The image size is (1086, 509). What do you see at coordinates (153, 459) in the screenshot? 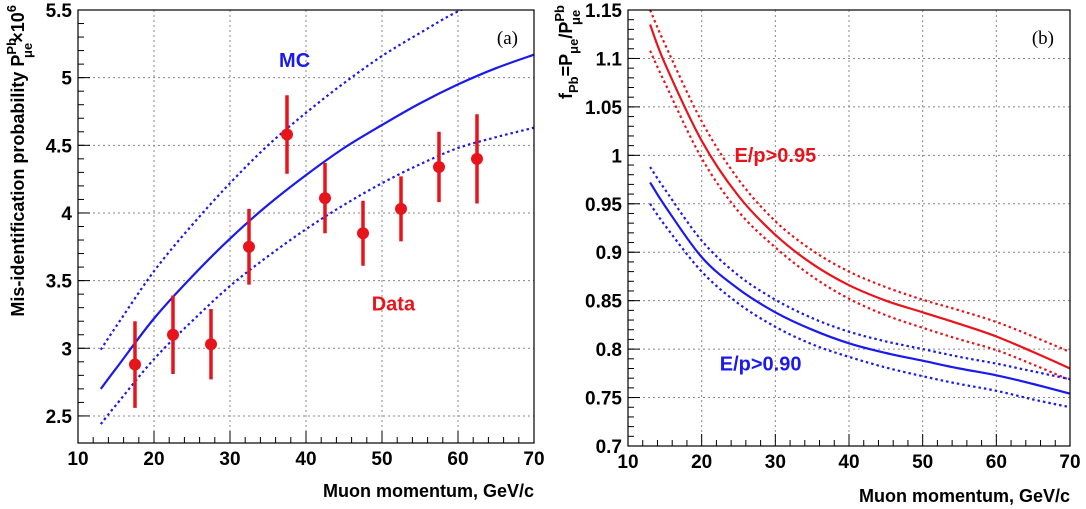
I see `panel-a-x-tick-label-20: 20` at bounding box center [153, 459].